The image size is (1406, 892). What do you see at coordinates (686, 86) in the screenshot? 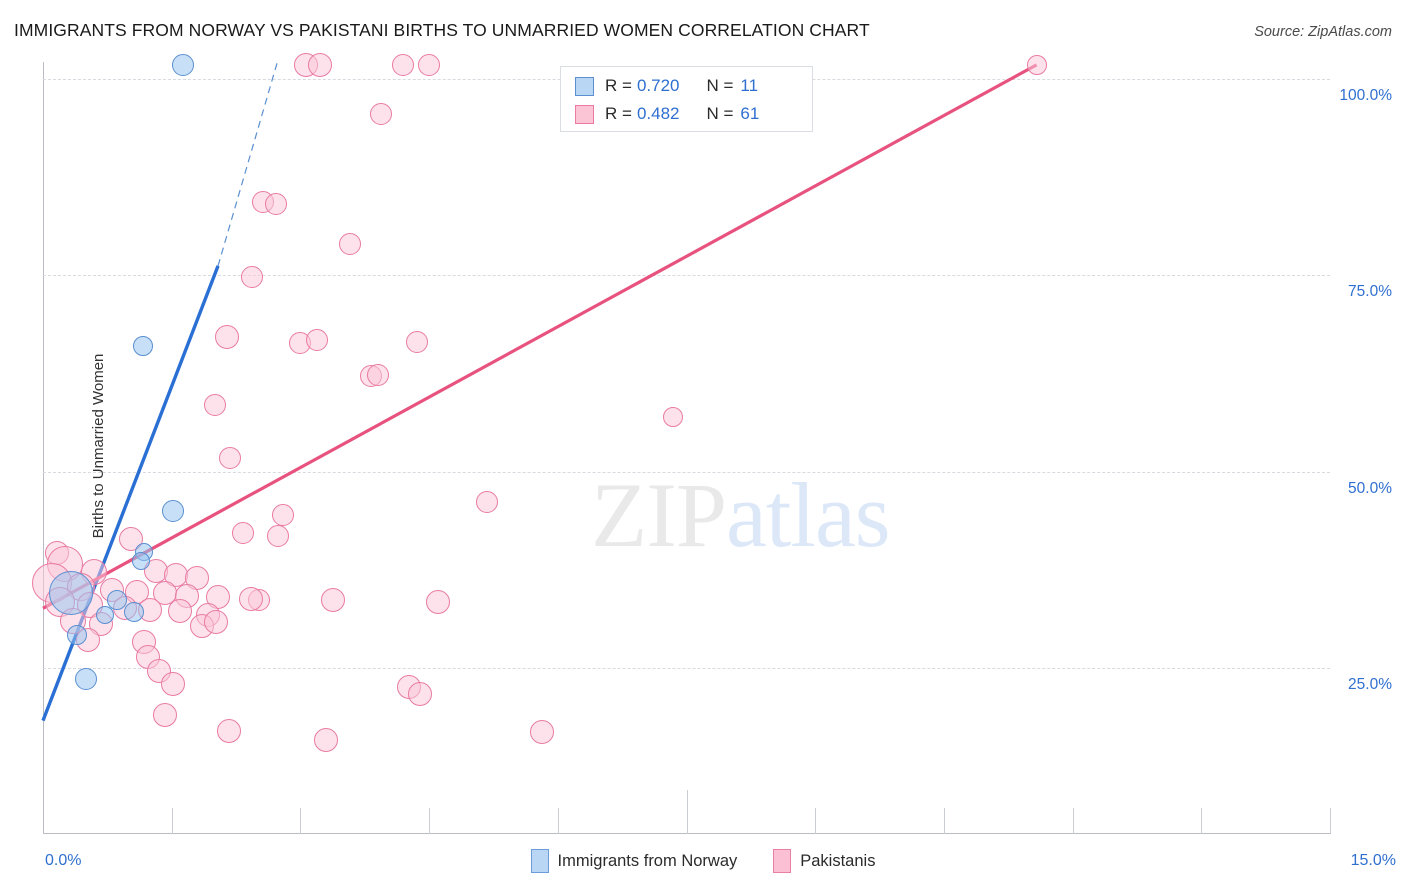
I see `stats-legend-row: R = 0.720 N = 11` at bounding box center [686, 86].